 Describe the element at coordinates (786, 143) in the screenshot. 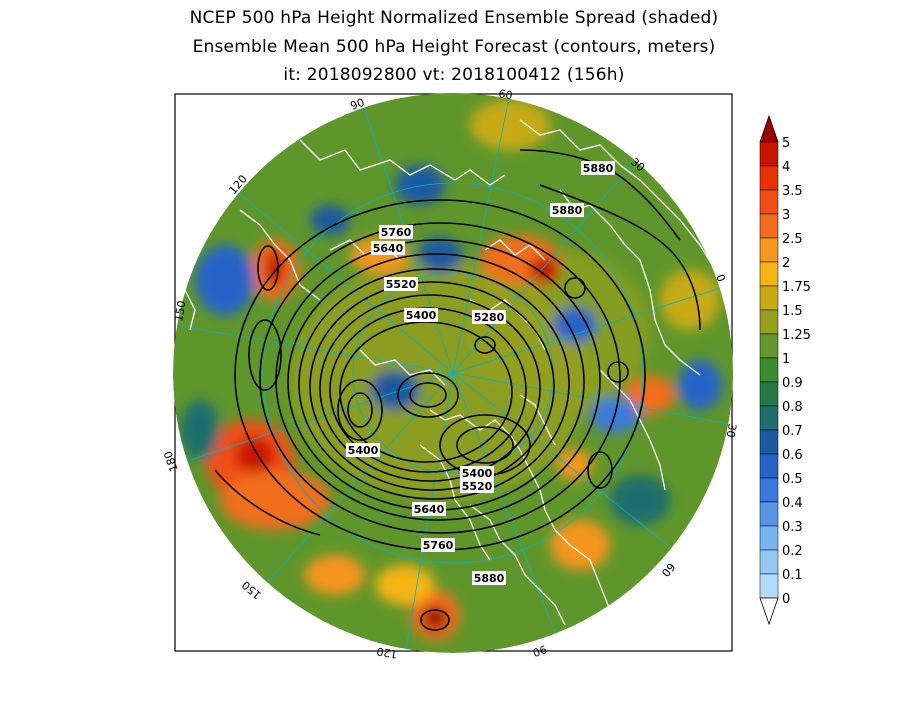

I see `colorbar-tick-label: 5` at that location.